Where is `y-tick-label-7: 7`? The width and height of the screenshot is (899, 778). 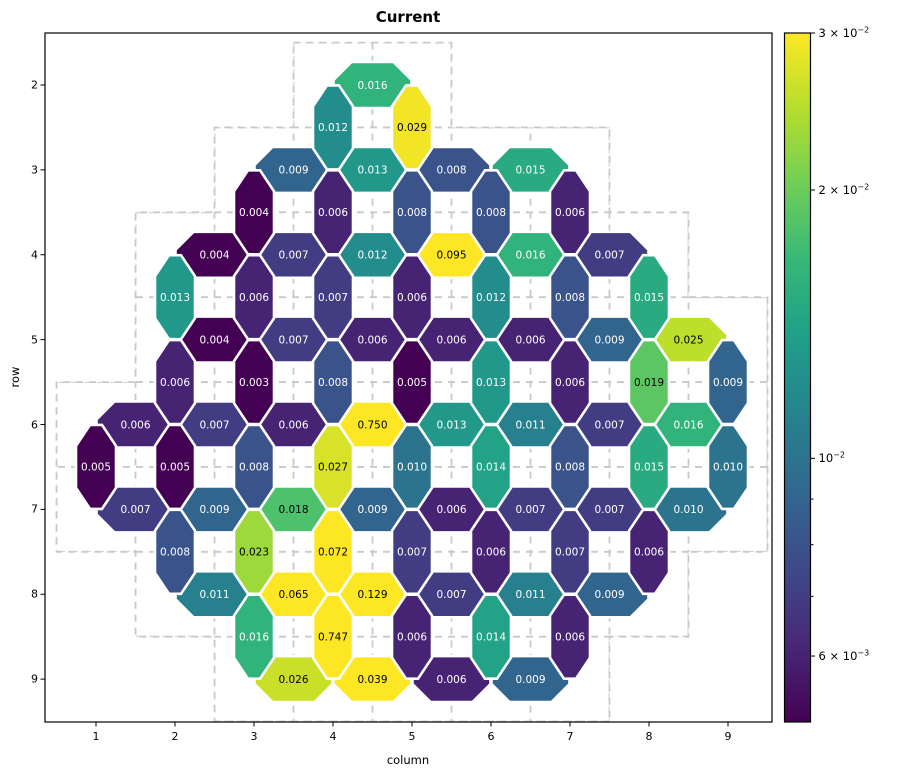
y-tick-label-7: 7 is located at coordinates (34, 509).